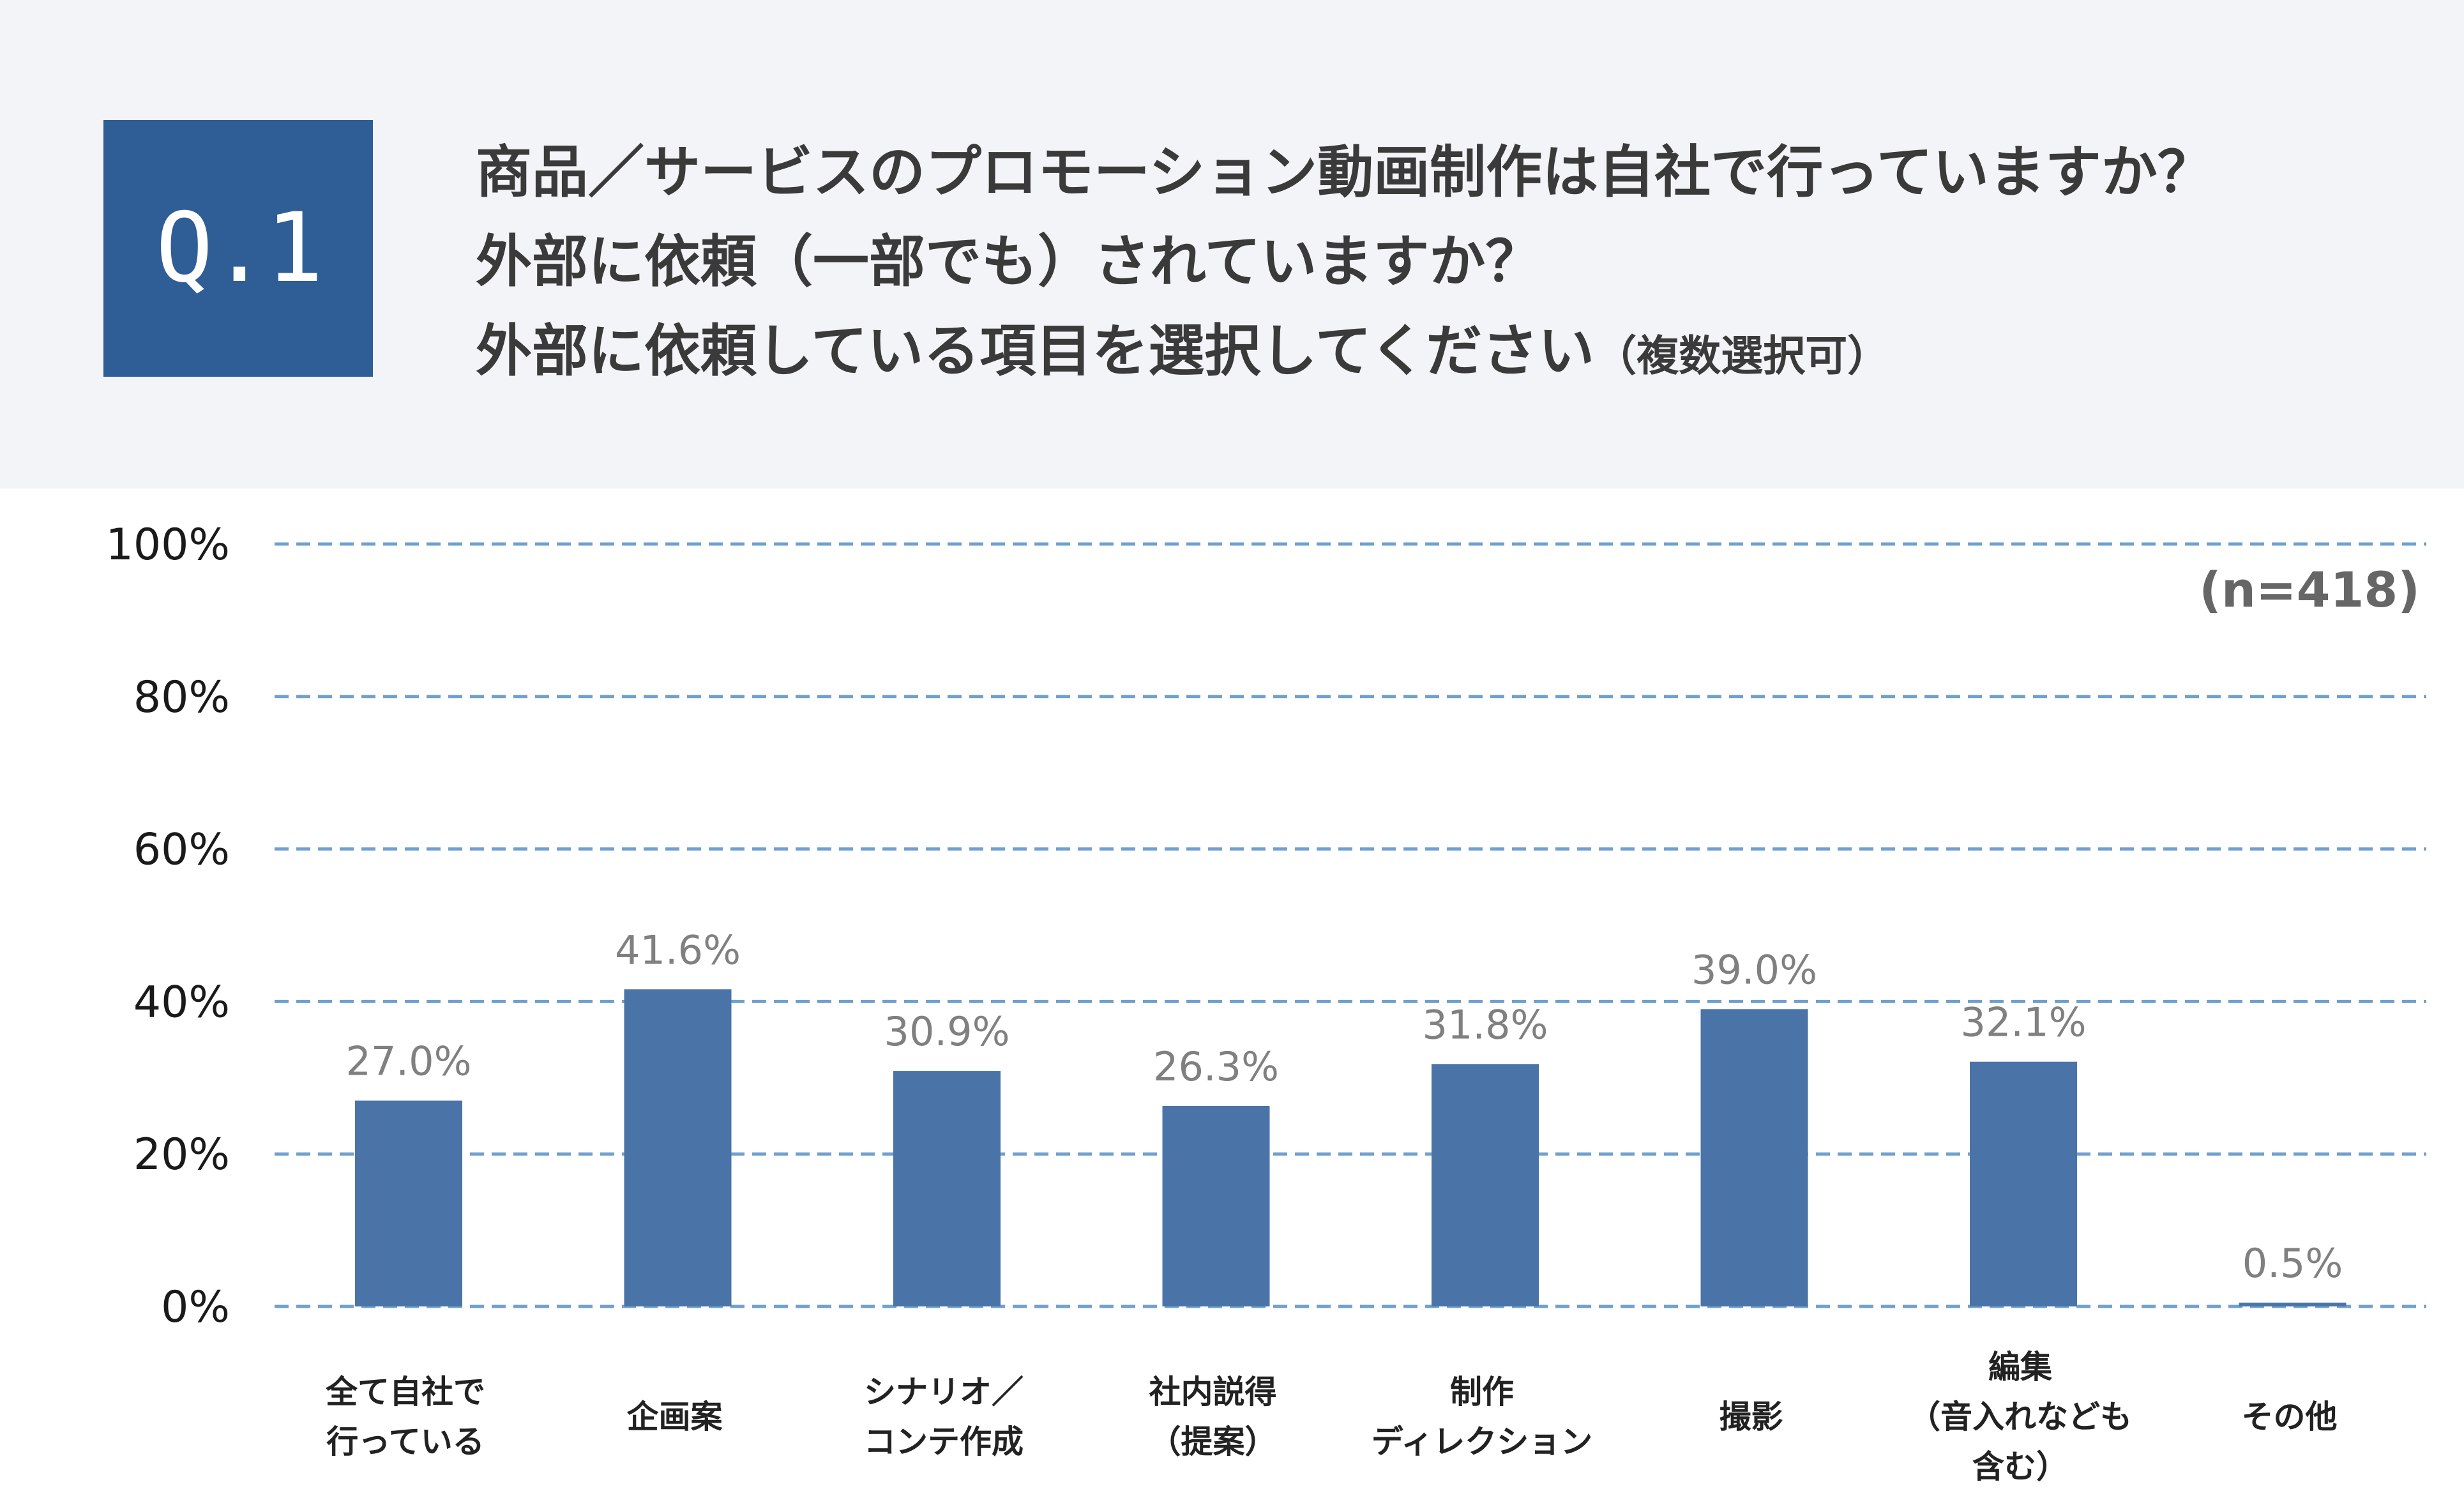  What do you see at coordinates (1482, 1392) in the screenshot?
I see `category-label-4-line-0: 制作` at bounding box center [1482, 1392].